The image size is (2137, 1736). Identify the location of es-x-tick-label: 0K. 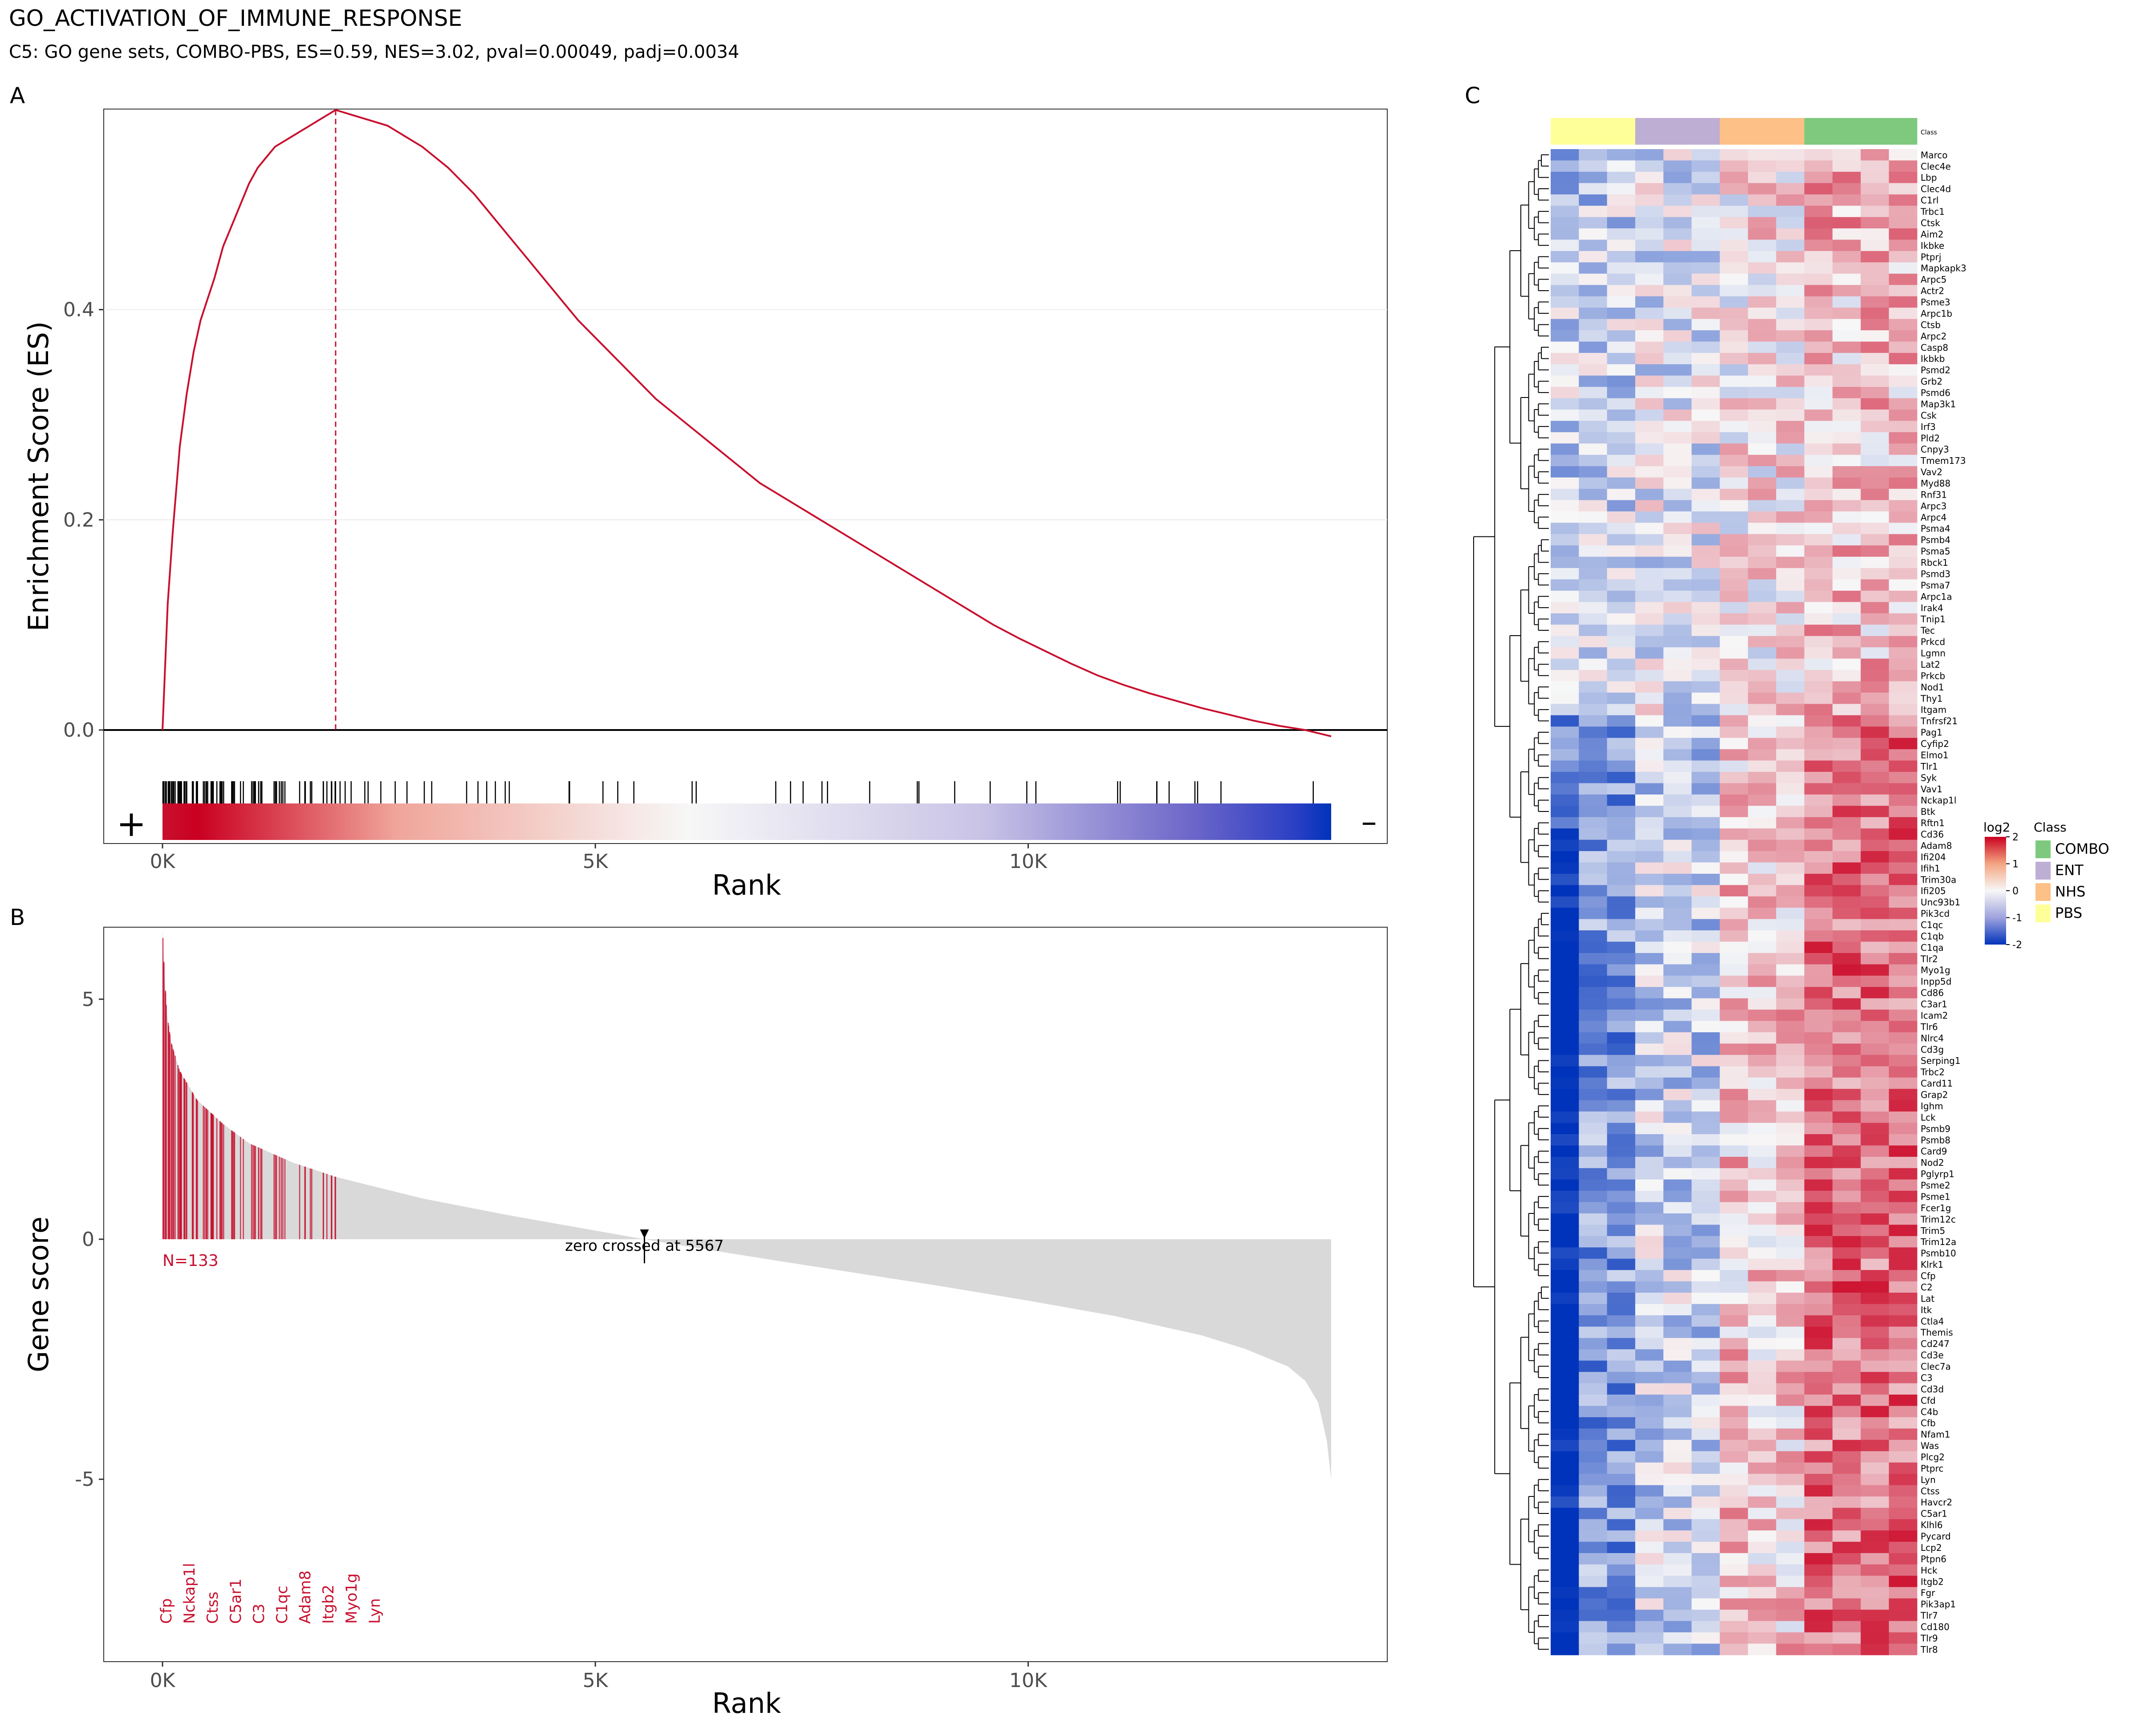
(163, 861).